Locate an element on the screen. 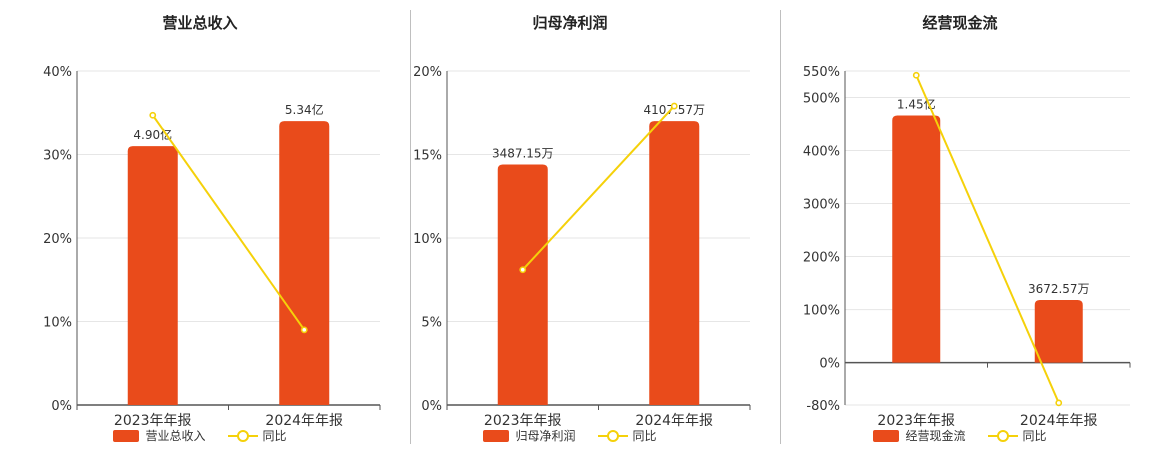 The width and height of the screenshot is (1160, 450). legend: 营业总收入 同比 is located at coordinates (200, 435).